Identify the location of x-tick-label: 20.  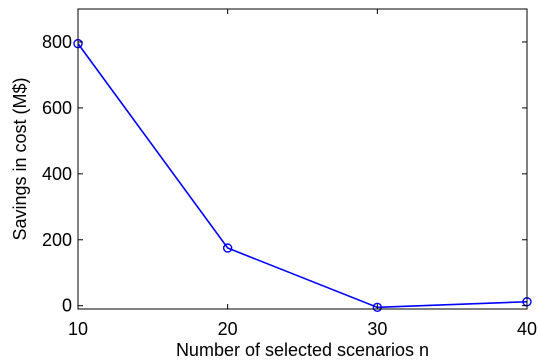
(228, 329).